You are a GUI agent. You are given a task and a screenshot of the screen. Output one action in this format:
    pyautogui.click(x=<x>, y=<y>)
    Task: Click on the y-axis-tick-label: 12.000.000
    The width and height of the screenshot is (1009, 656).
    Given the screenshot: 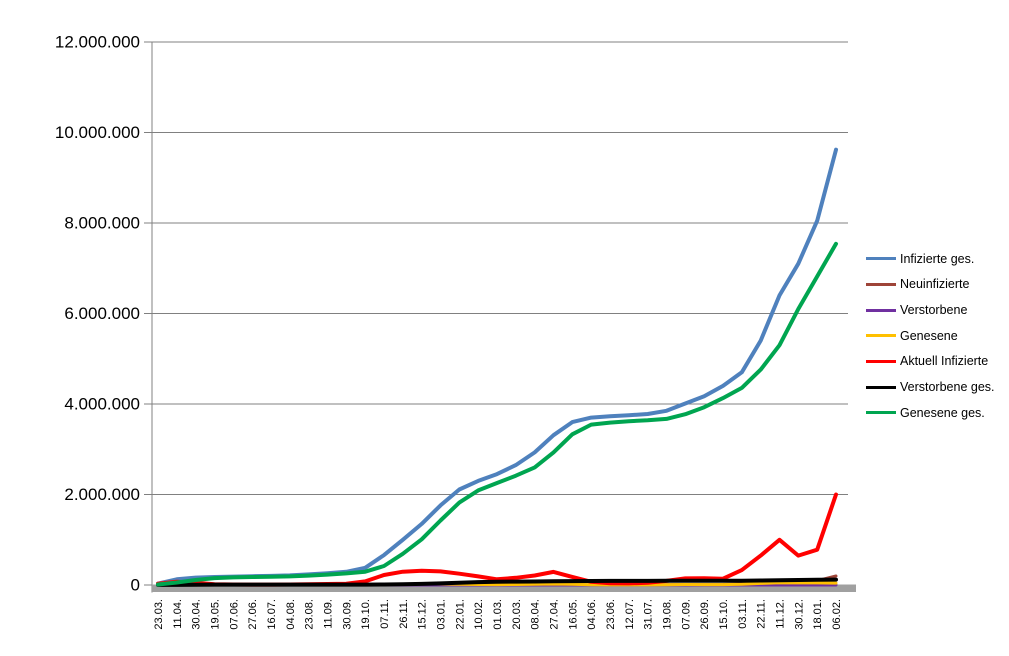 What is the action you would take?
    pyautogui.click(x=97, y=42)
    